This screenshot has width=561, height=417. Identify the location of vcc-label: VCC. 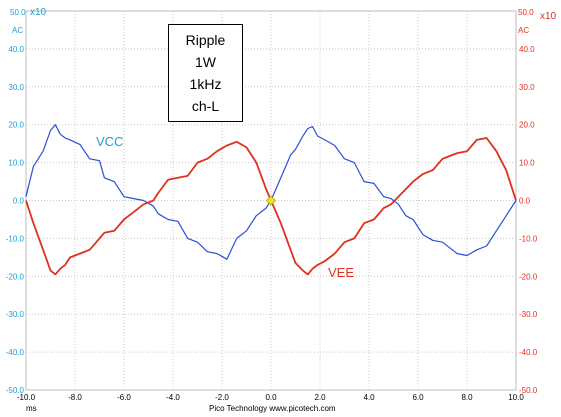
(109, 141).